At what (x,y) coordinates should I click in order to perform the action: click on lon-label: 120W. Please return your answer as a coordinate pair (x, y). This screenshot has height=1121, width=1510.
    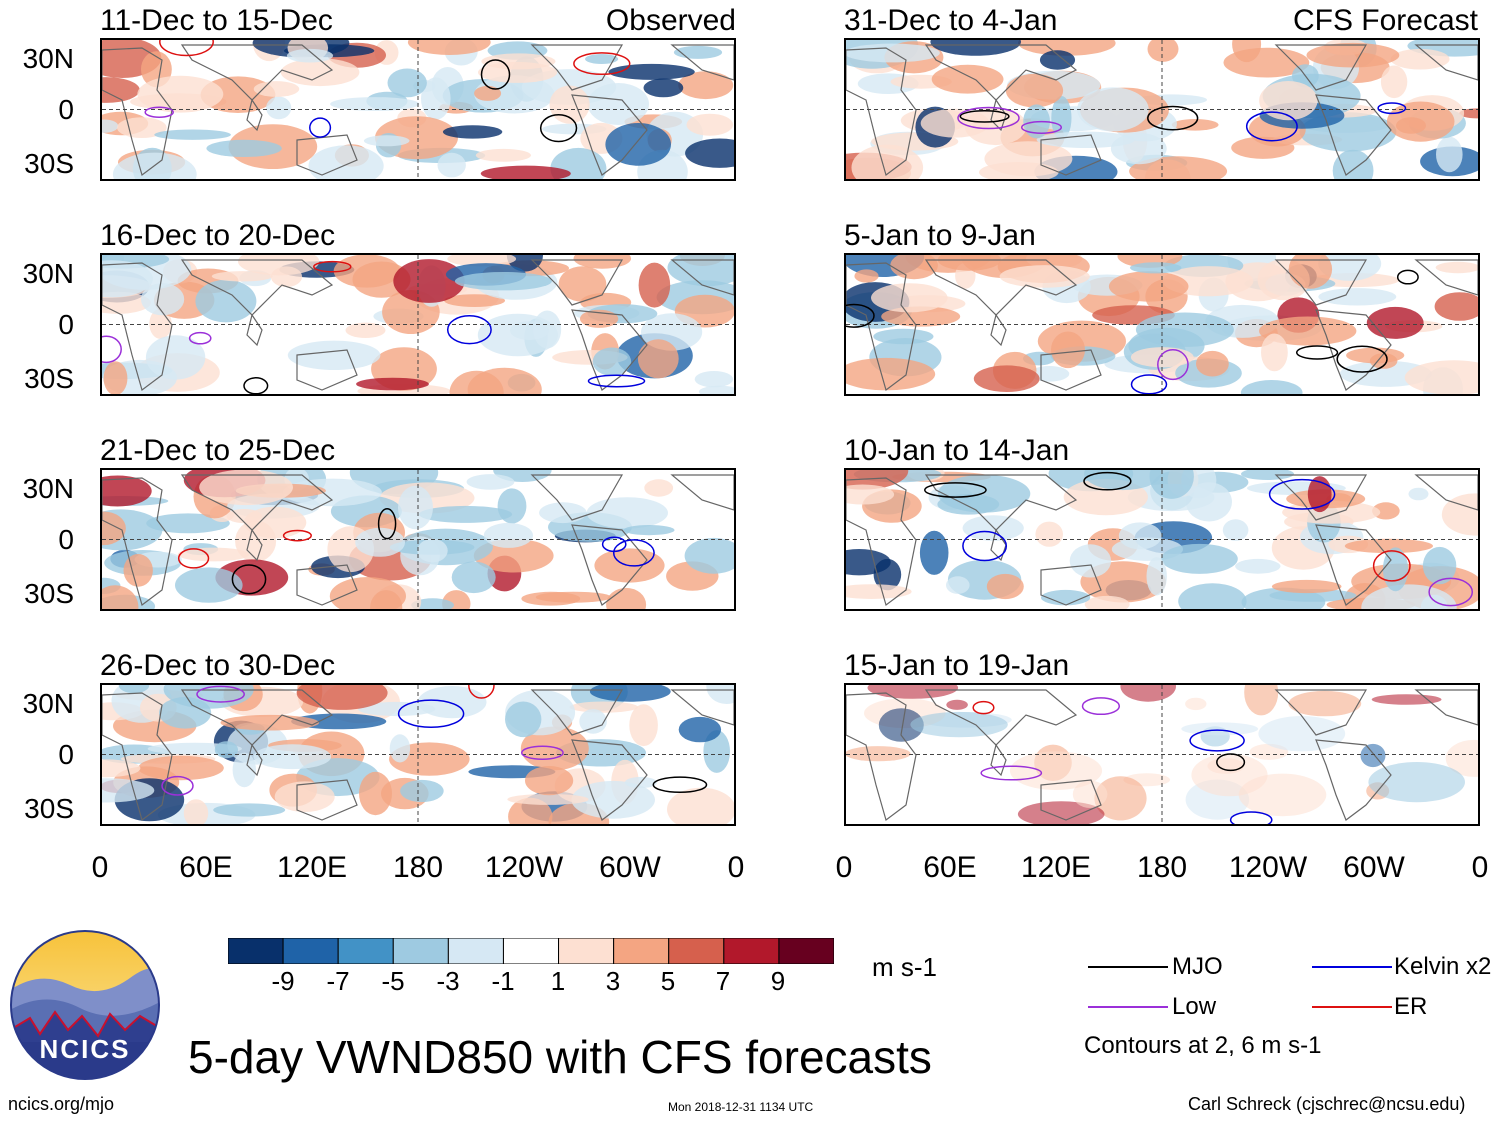
    Looking at the image, I should click on (1268, 867).